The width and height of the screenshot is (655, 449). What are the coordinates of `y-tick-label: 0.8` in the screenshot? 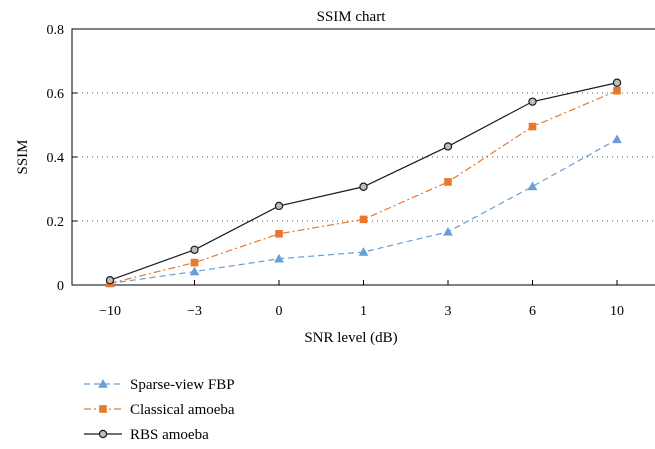 It's located at (56, 30).